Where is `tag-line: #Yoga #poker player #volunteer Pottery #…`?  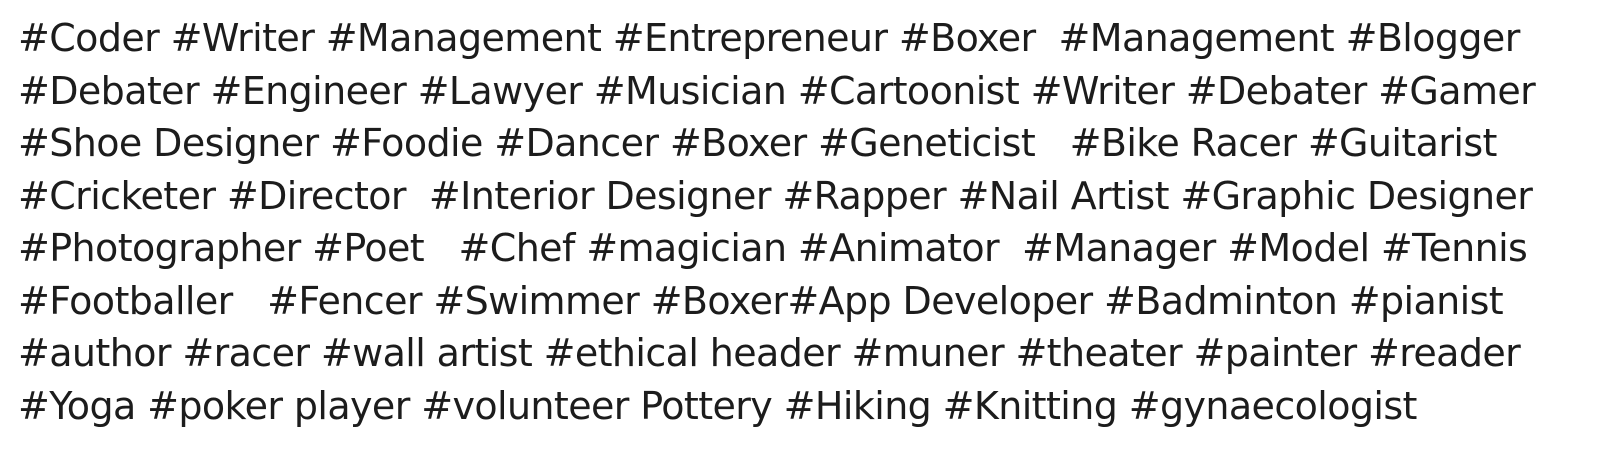 tag-line: #Yoga #poker player #volunteer Pottery #… is located at coordinates (717, 405).